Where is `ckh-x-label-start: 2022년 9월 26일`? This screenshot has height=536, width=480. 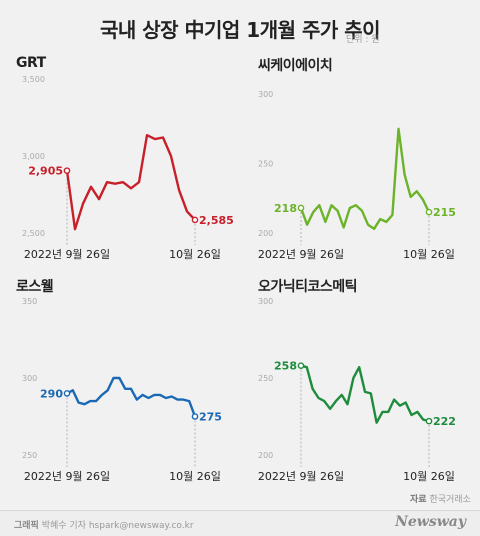
ckh-x-label-start: 2022년 9월 26일 is located at coordinates (301, 254).